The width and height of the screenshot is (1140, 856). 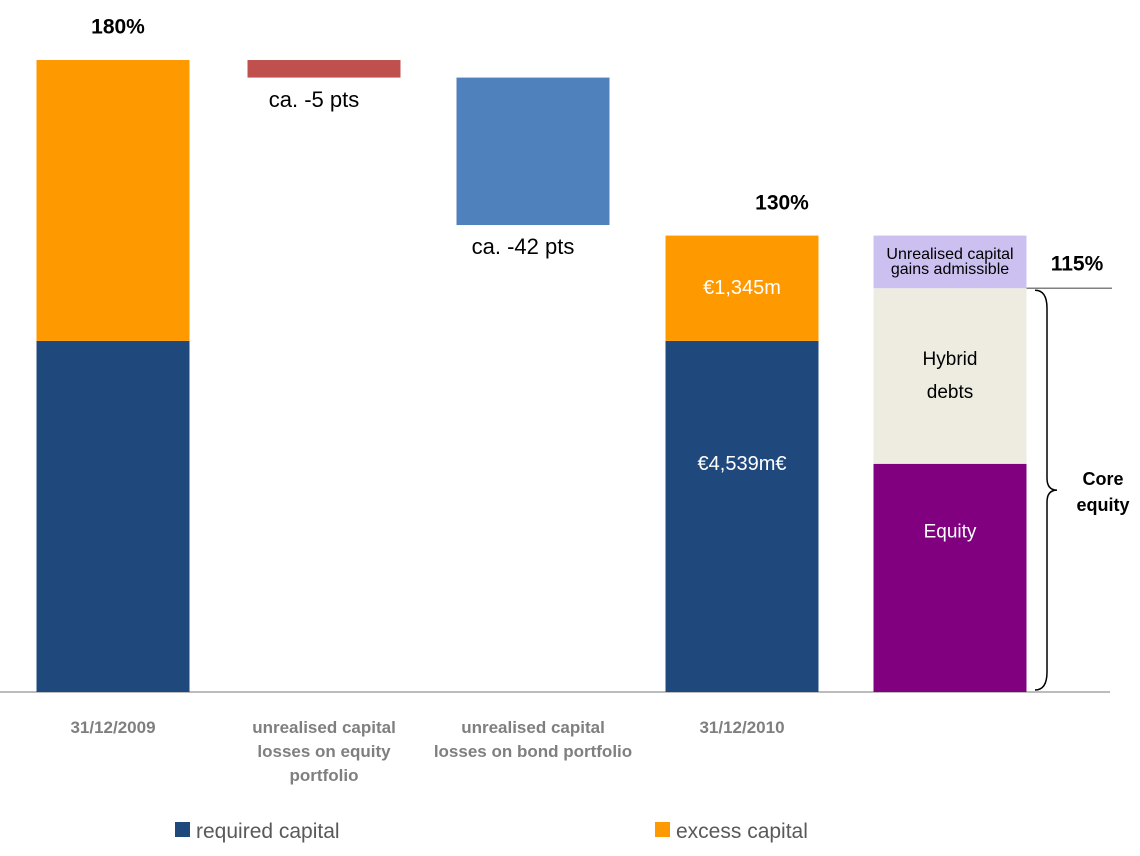 What do you see at coordinates (950, 532) in the screenshot?
I see `breakdown-label: Equity` at bounding box center [950, 532].